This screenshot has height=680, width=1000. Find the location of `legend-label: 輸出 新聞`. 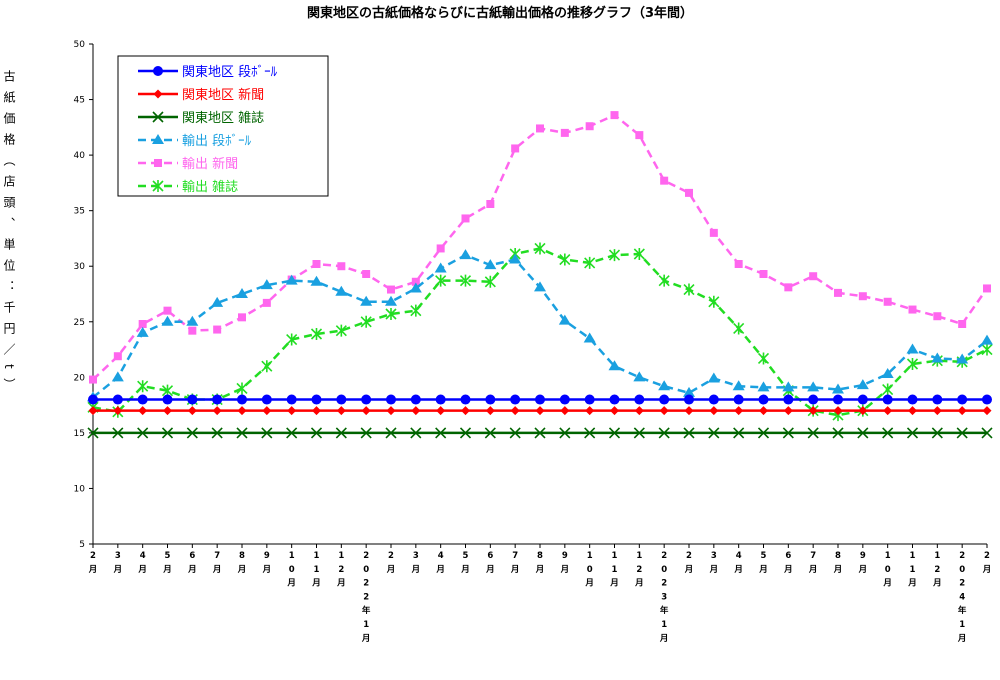

legend-label: 輸出 新聞 is located at coordinates (210, 164).